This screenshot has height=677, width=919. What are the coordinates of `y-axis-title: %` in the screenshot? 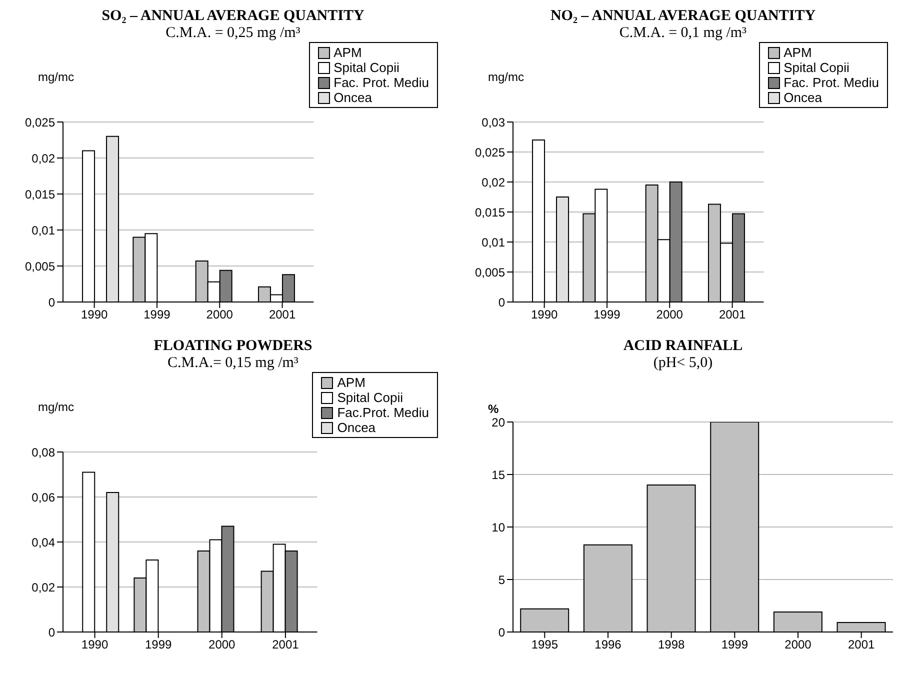 It's located at (493, 409).